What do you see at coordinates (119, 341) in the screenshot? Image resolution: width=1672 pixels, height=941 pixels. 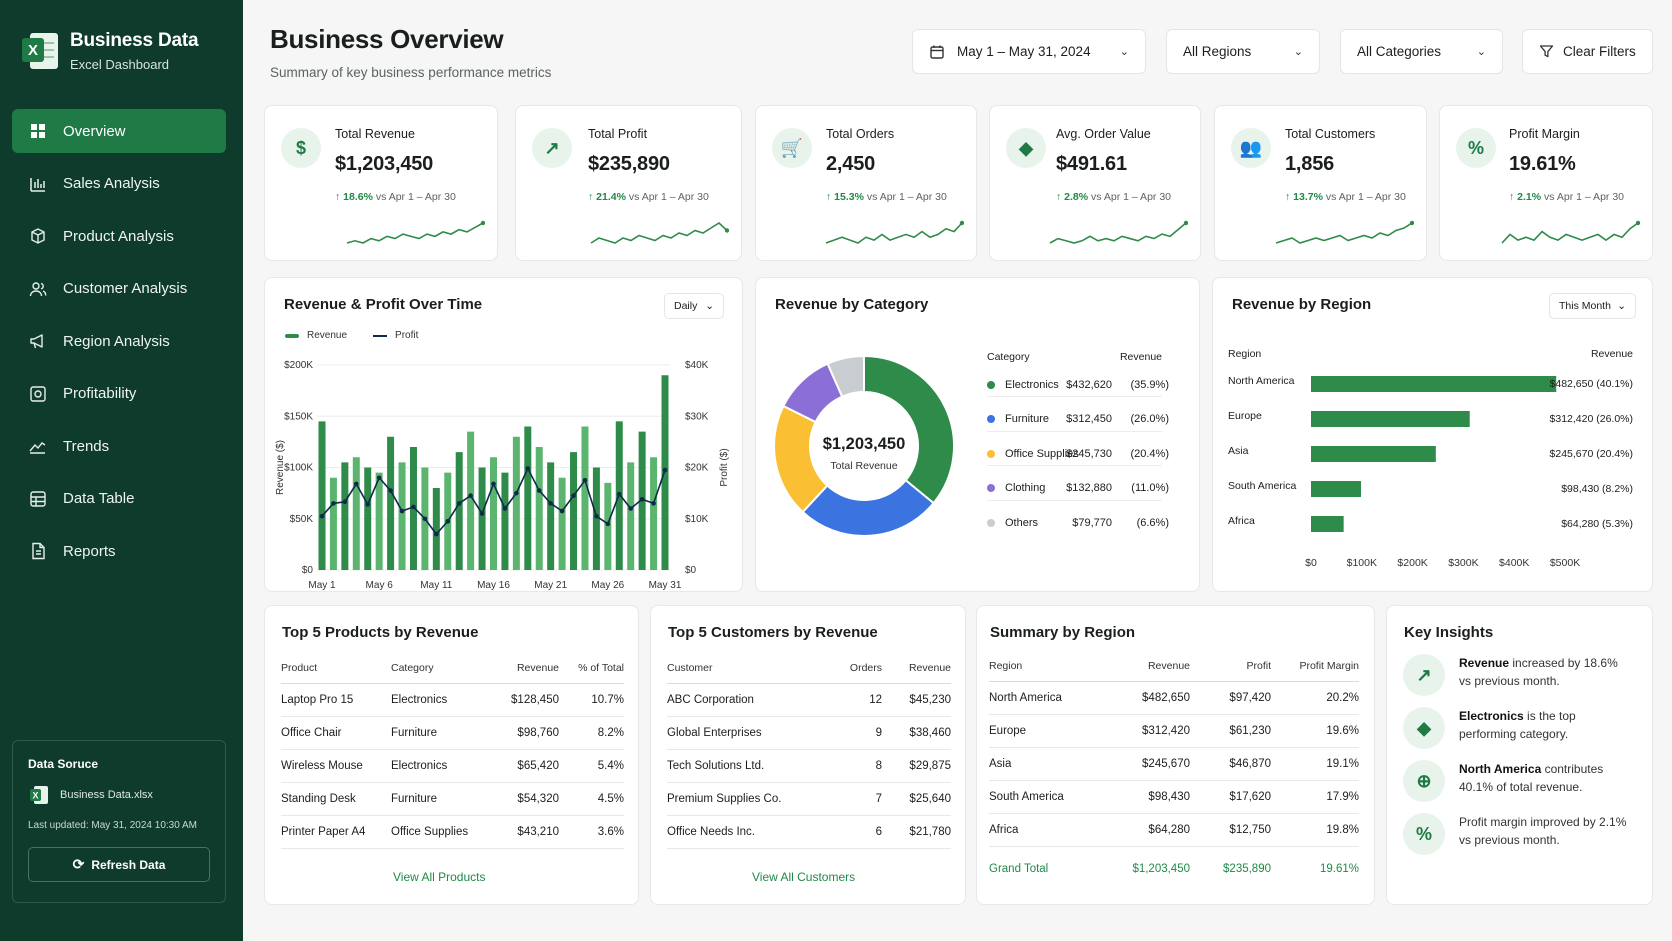 I see `sidebar-item-region-analysis: Region Analysis` at bounding box center [119, 341].